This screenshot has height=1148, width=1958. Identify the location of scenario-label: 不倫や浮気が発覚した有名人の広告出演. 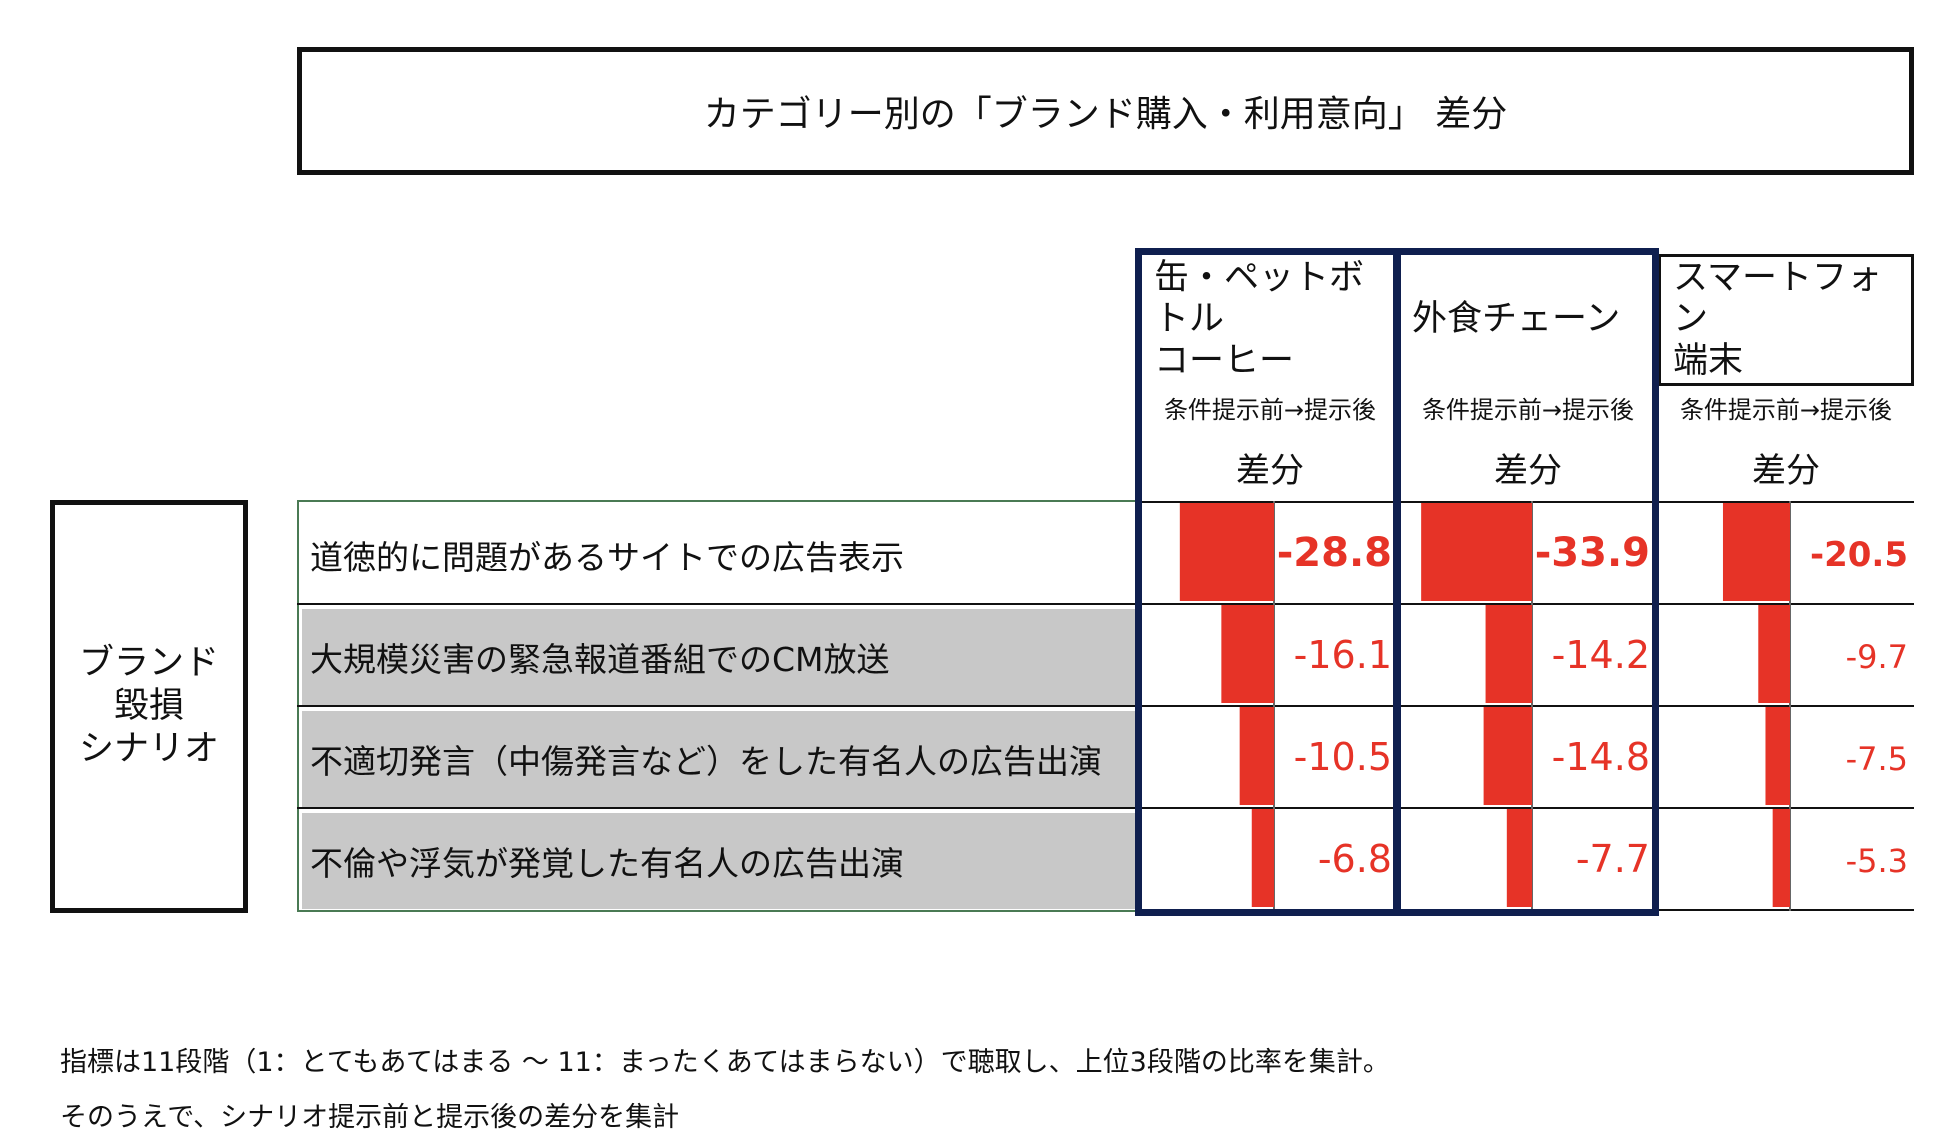
(607, 863).